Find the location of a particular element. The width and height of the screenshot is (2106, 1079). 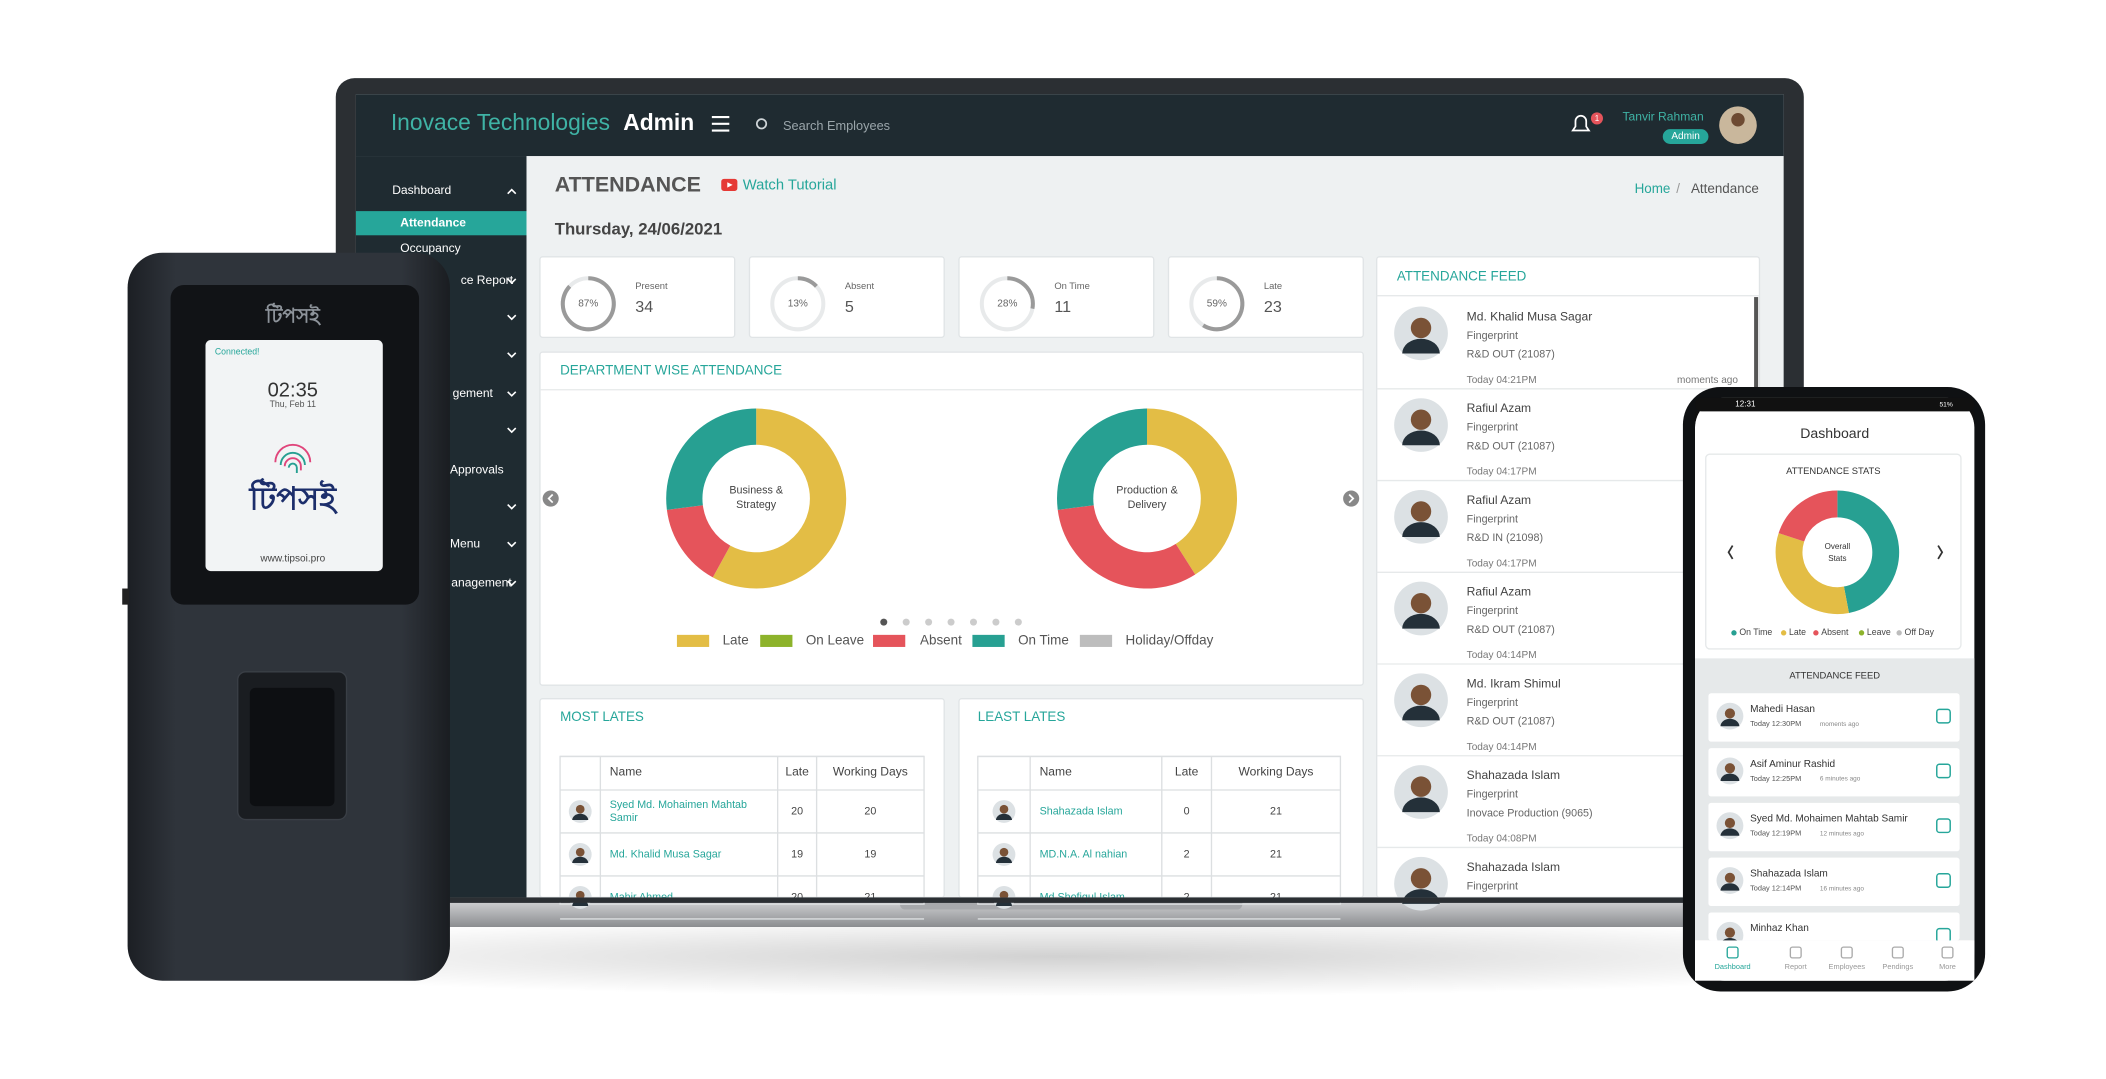

employee-name: Mahir Ahmed is located at coordinates (641, 897).